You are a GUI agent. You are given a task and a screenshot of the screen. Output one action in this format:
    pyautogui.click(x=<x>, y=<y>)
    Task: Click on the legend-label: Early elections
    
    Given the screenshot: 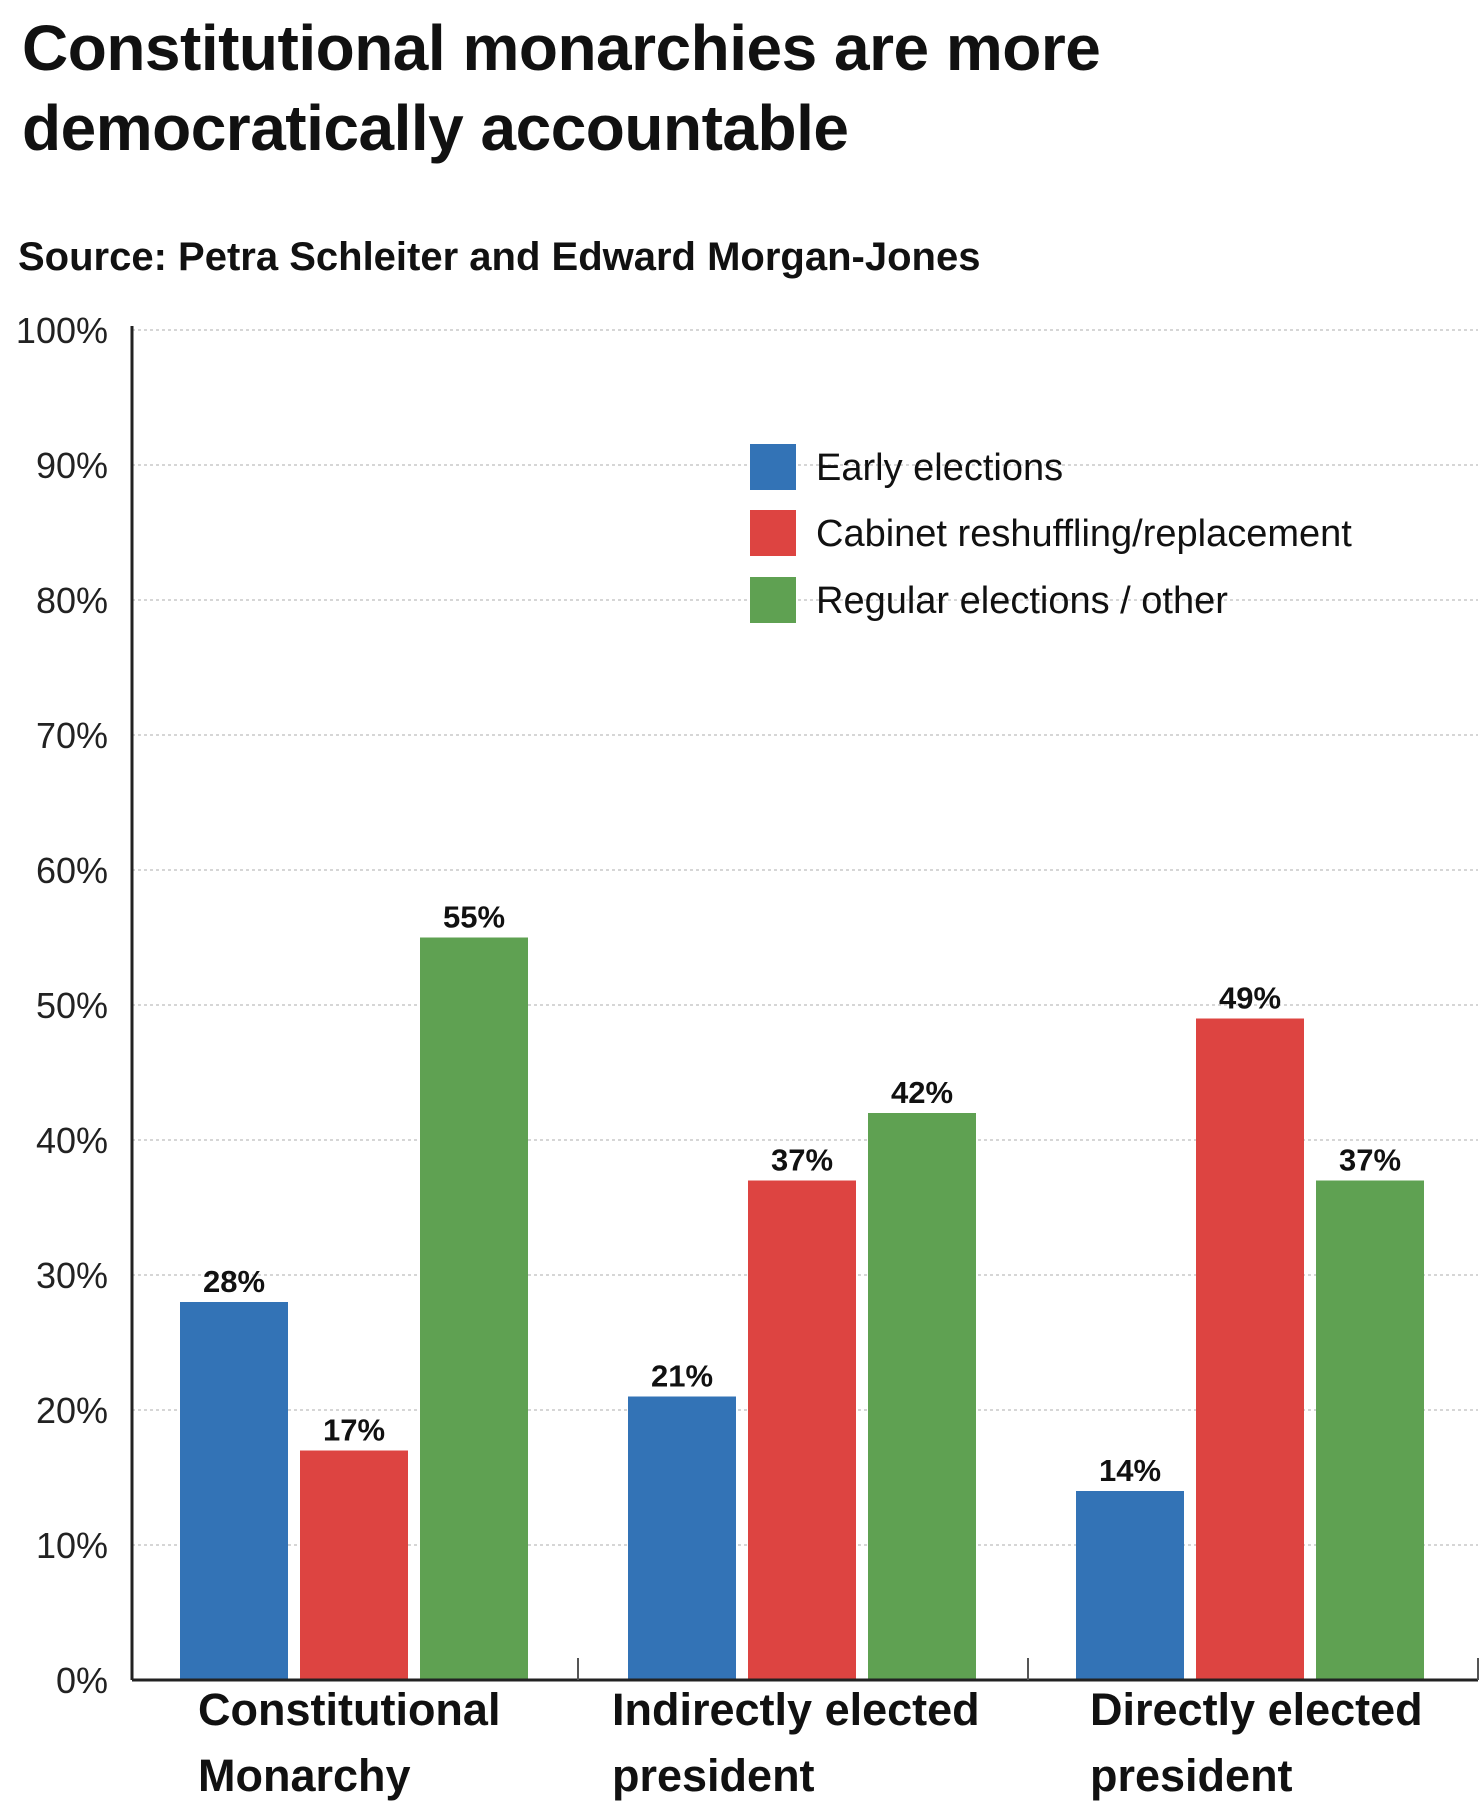 What is the action you would take?
    pyautogui.click(x=939, y=468)
    